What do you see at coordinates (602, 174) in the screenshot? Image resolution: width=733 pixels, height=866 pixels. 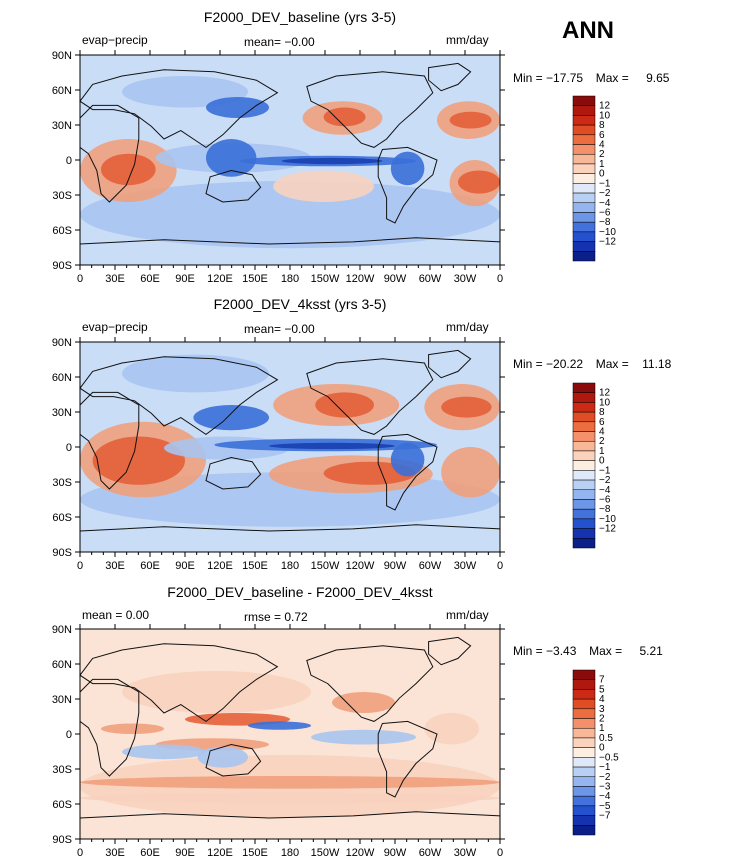 I see `colorbar-label: 0` at bounding box center [602, 174].